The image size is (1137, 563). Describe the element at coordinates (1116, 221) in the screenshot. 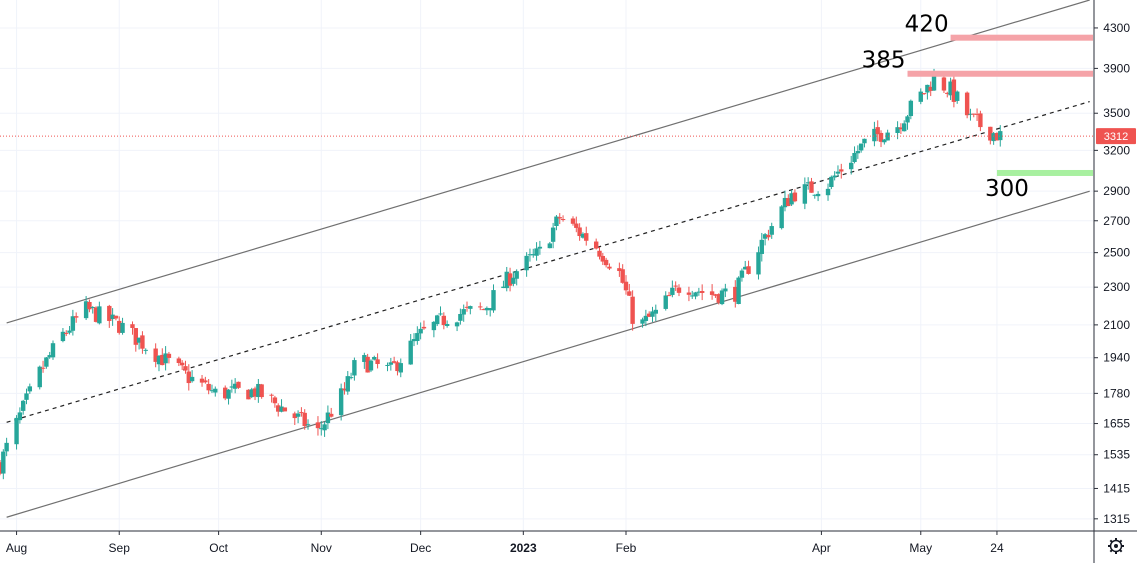

I see `y-tick-label: 2700` at that location.